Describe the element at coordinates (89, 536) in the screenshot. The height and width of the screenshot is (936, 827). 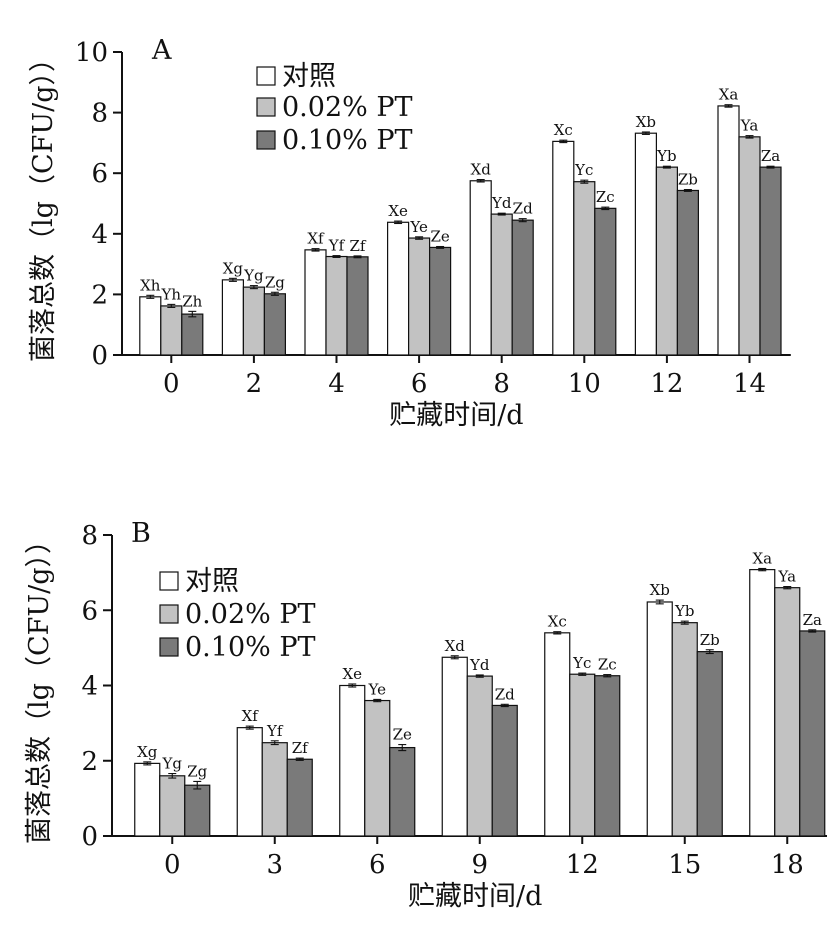
I see `y-tick-label: 8` at that location.